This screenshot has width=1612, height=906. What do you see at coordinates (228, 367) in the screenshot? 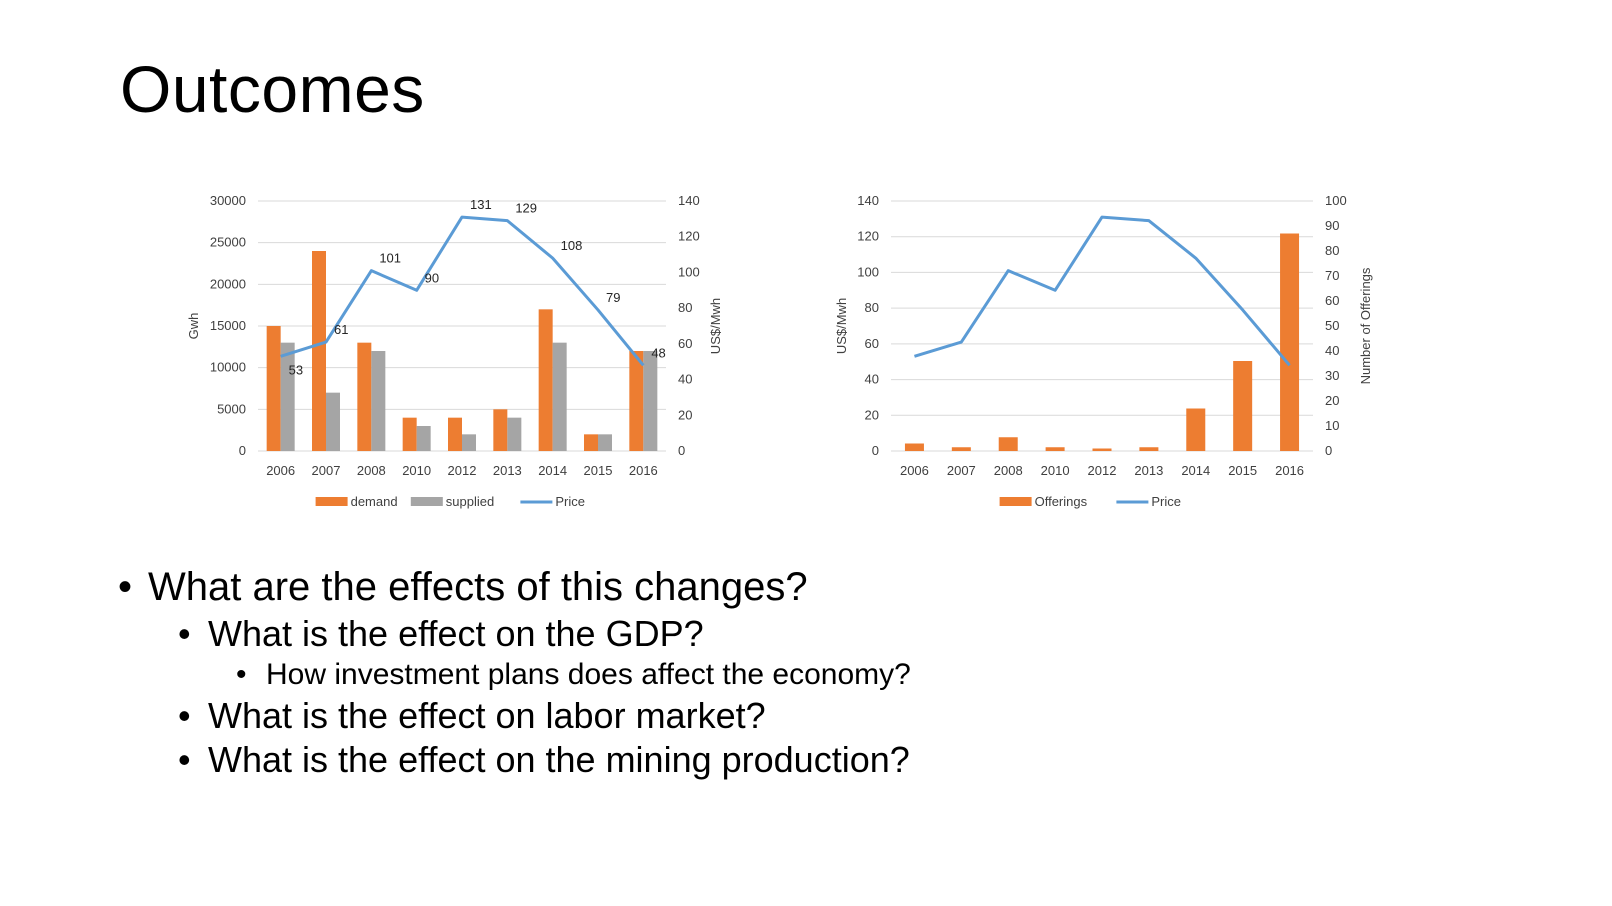
I see `y-tick-label: 10000` at bounding box center [228, 367].